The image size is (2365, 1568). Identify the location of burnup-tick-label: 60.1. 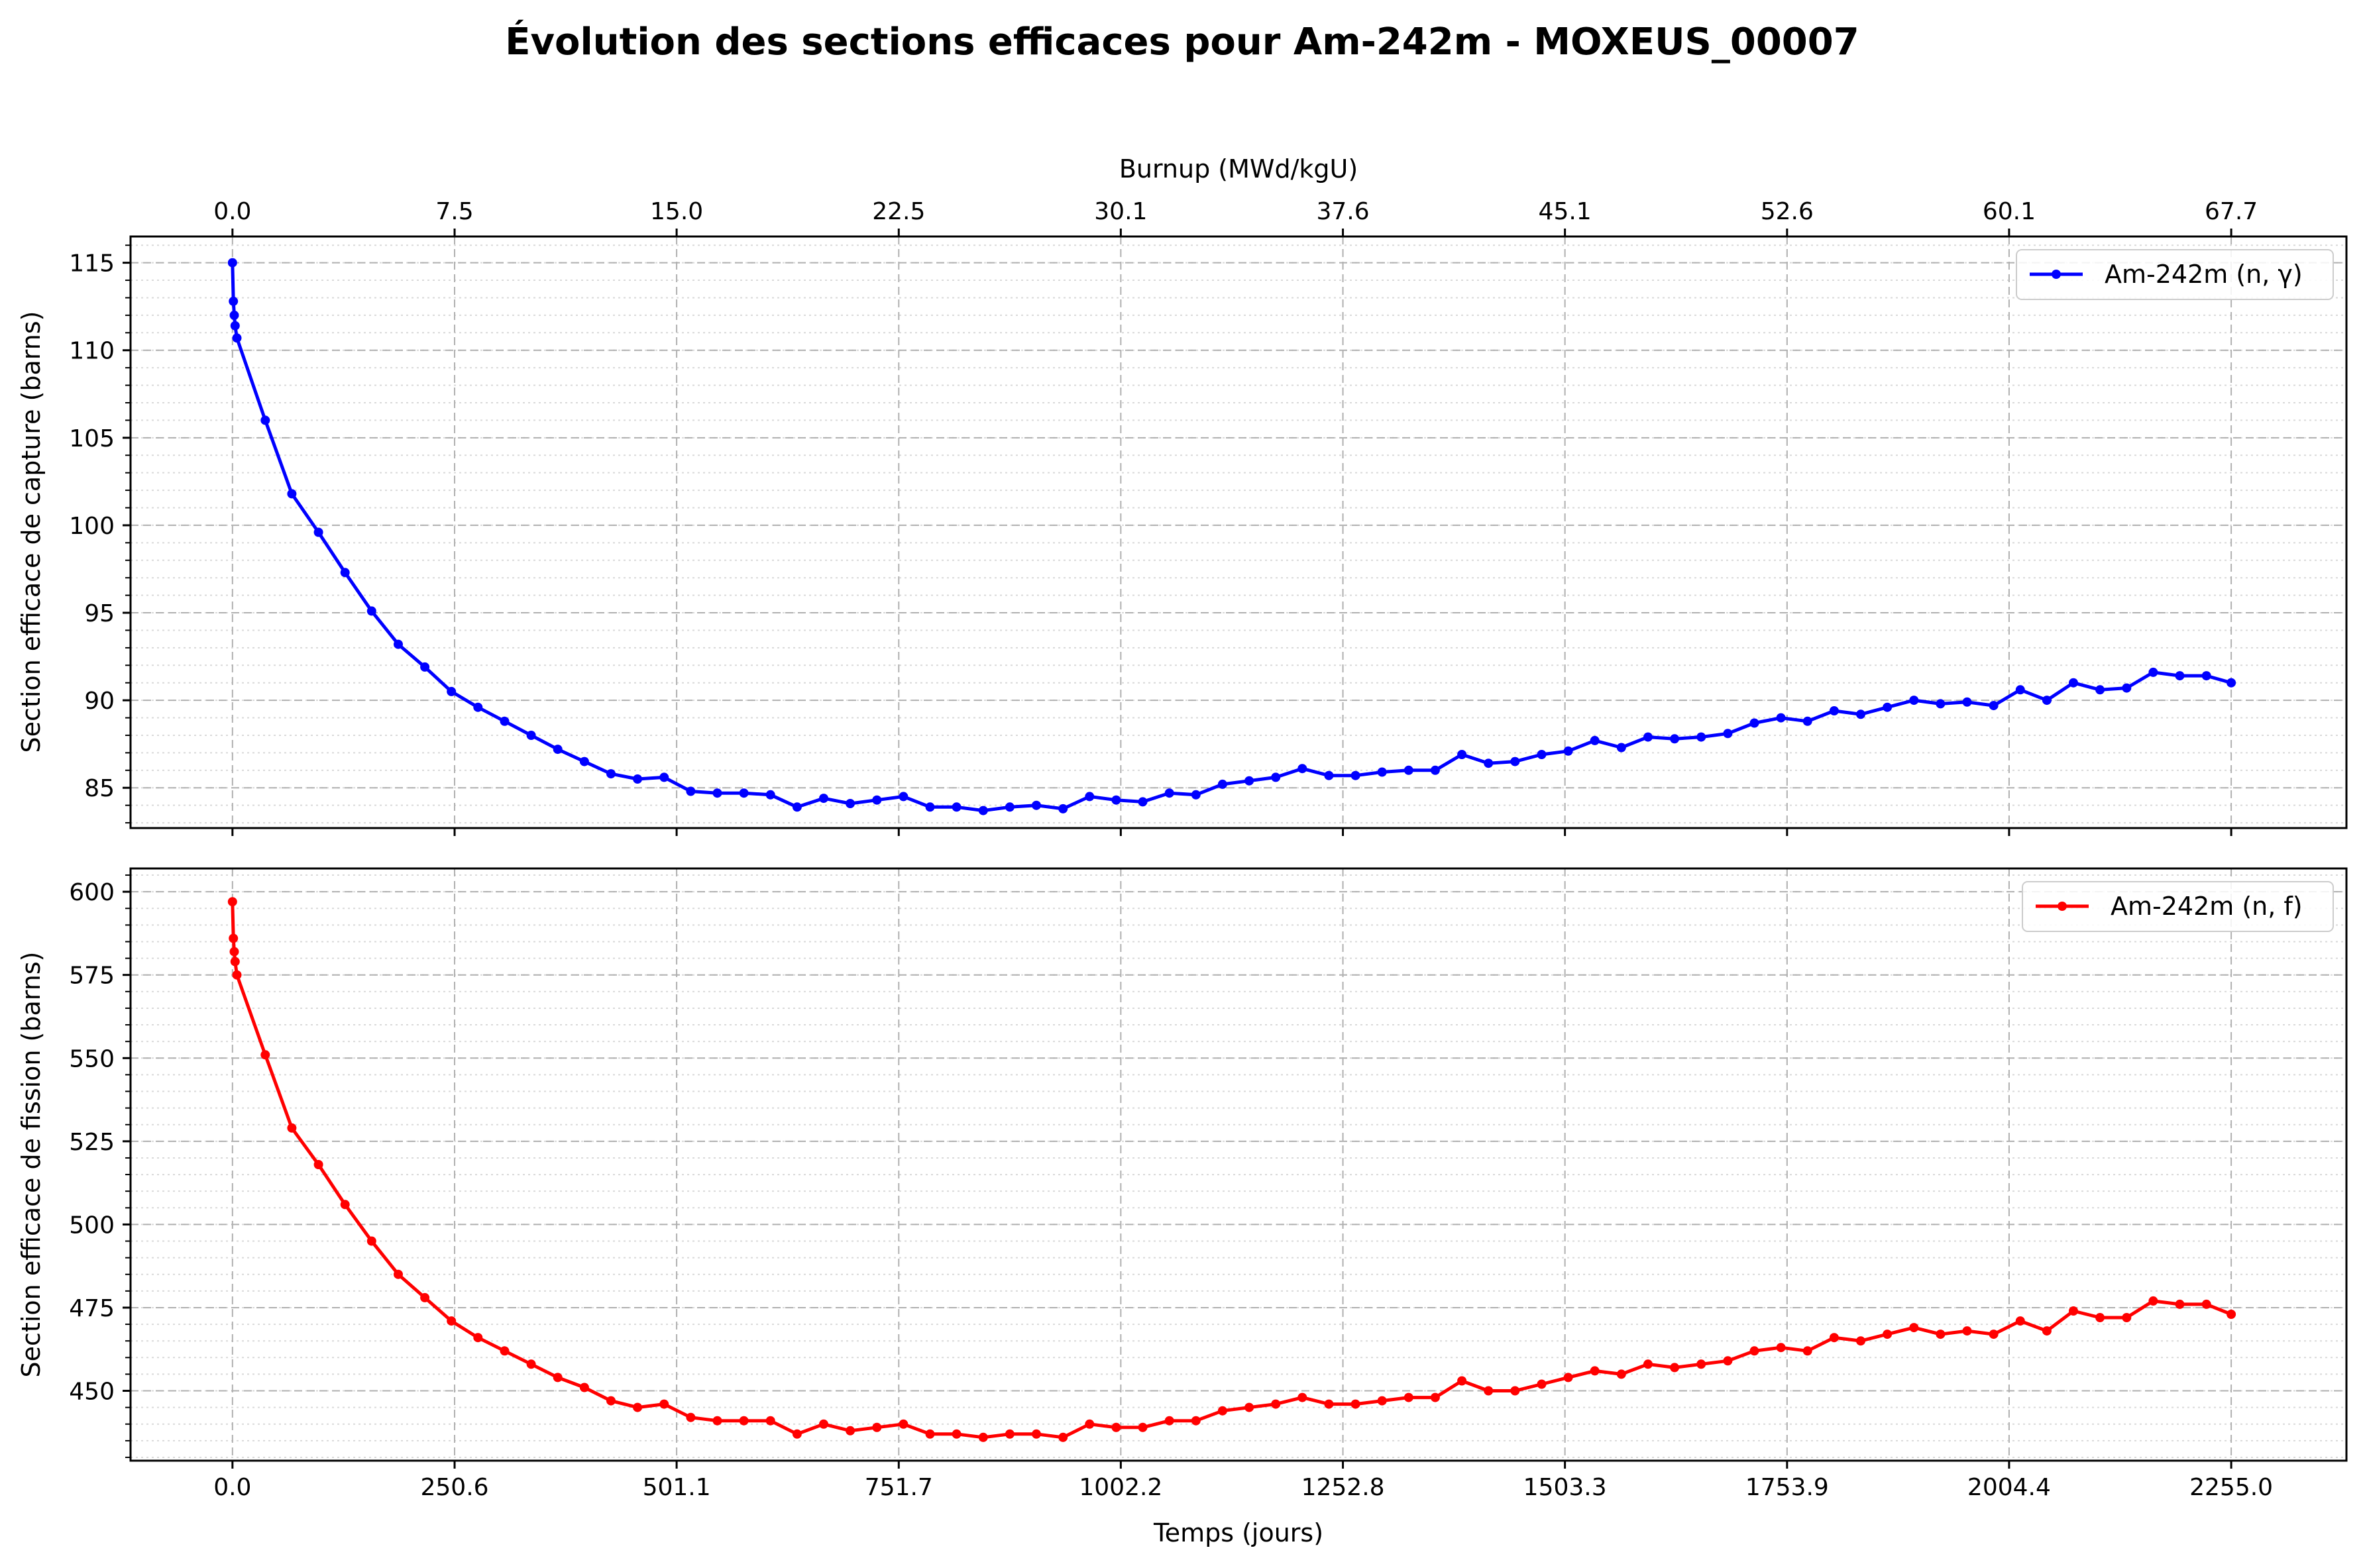
(2009, 211).